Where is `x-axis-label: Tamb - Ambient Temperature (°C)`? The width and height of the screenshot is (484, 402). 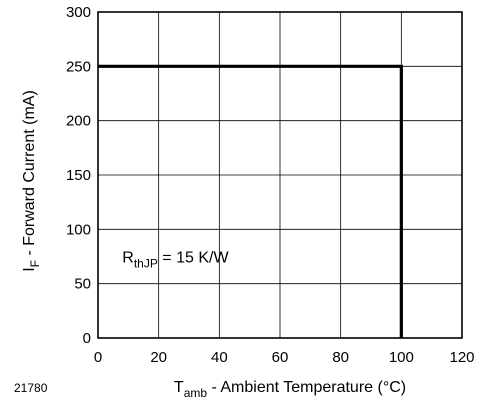 x-axis-label: Tamb - Ambient Temperature (°C) is located at coordinates (290, 389).